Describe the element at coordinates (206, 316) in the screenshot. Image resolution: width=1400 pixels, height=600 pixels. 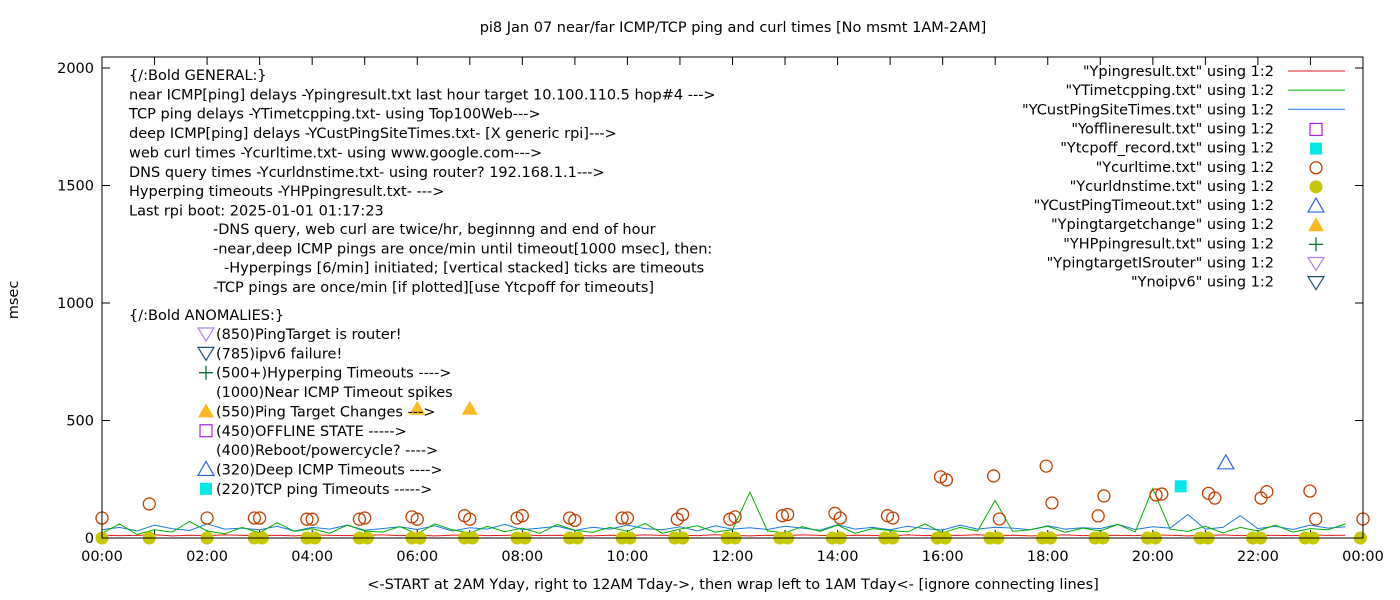
I see `anomalies-heading: {/:Bold ANOMALIES:}` at that location.